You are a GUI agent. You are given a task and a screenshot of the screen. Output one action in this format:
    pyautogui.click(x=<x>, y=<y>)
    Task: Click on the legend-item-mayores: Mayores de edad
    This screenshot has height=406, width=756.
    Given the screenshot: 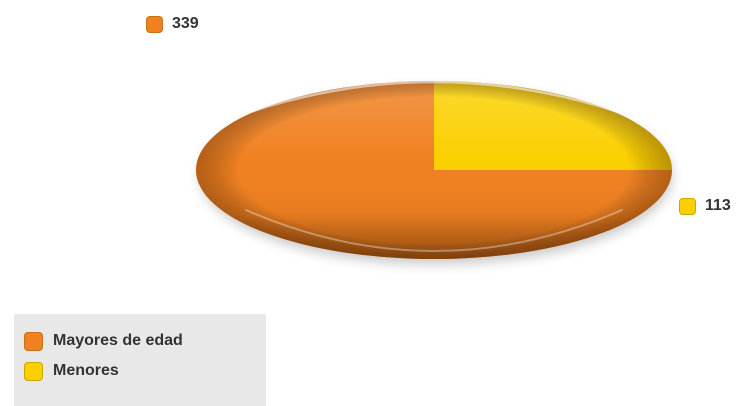 What is the action you would take?
    pyautogui.click(x=145, y=341)
    